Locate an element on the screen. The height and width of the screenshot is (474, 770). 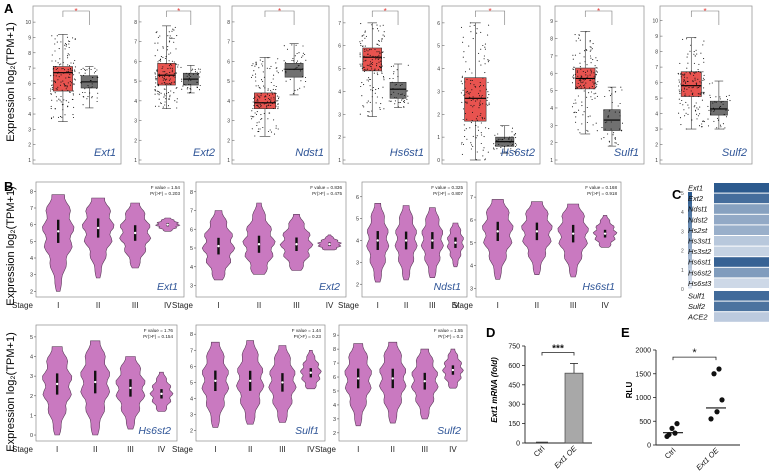
panel-a-significance-Ndst1: * is located at coordinates (279, 11).